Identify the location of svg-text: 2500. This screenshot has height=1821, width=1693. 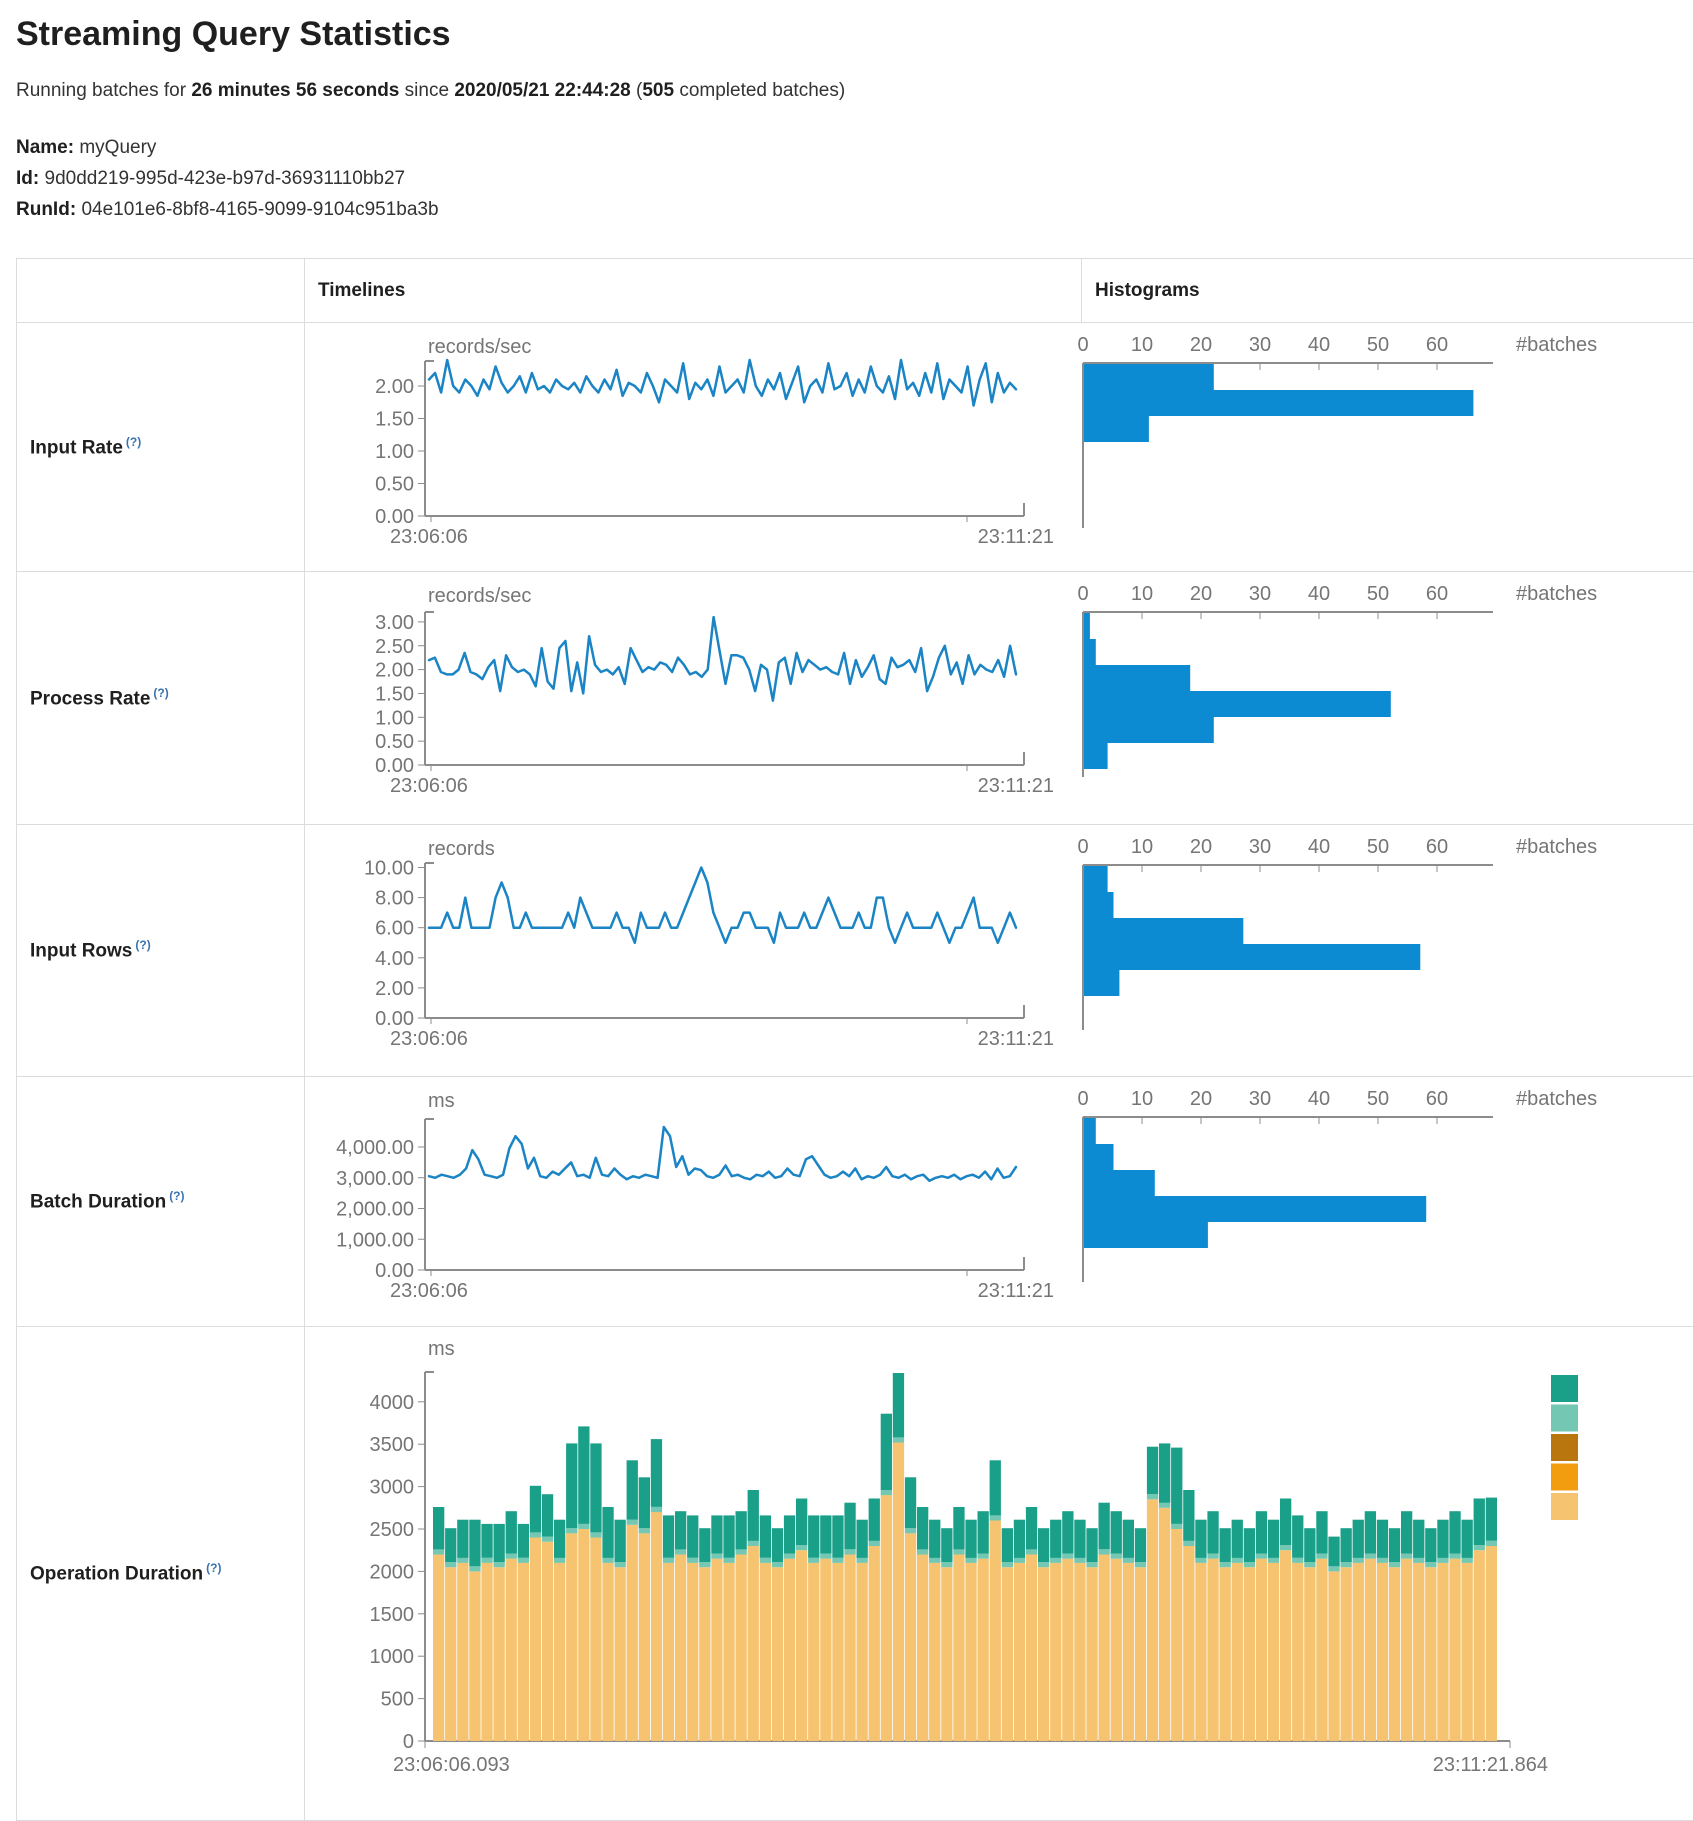
(392, 1530).